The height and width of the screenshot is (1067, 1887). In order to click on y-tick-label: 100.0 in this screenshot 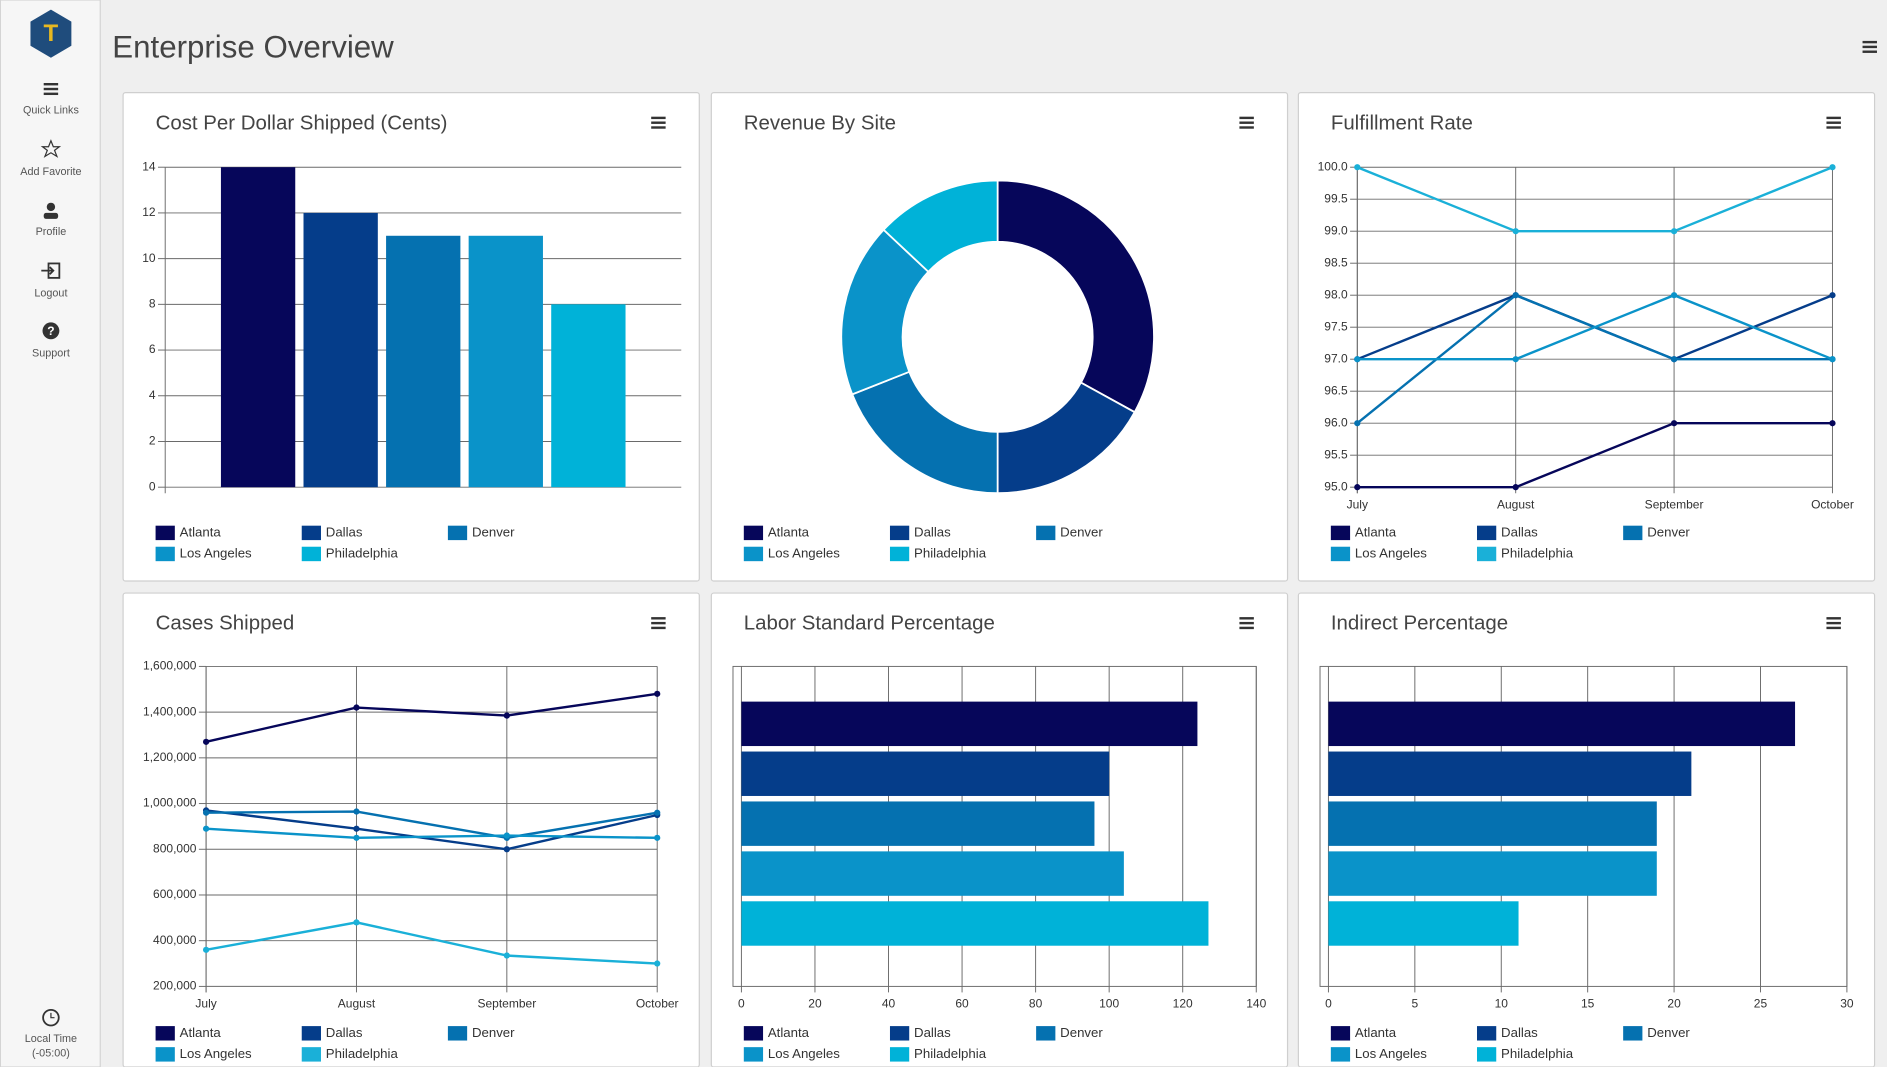, I will do `click(1333, 166)`.